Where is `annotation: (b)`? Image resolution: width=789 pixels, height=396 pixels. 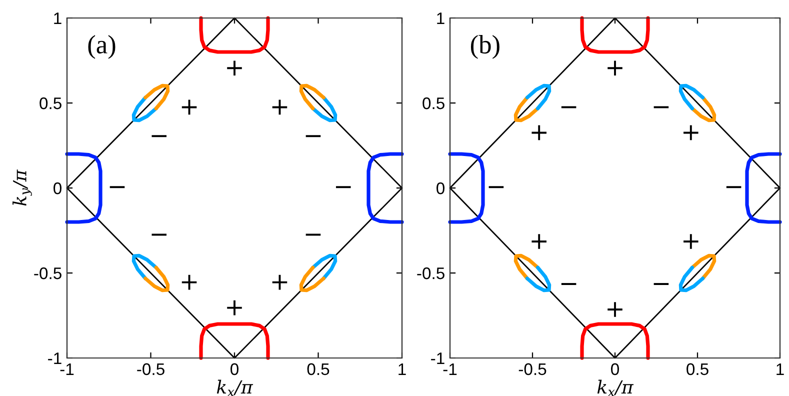
annotation: (b) is located at coordinates (485, 47).